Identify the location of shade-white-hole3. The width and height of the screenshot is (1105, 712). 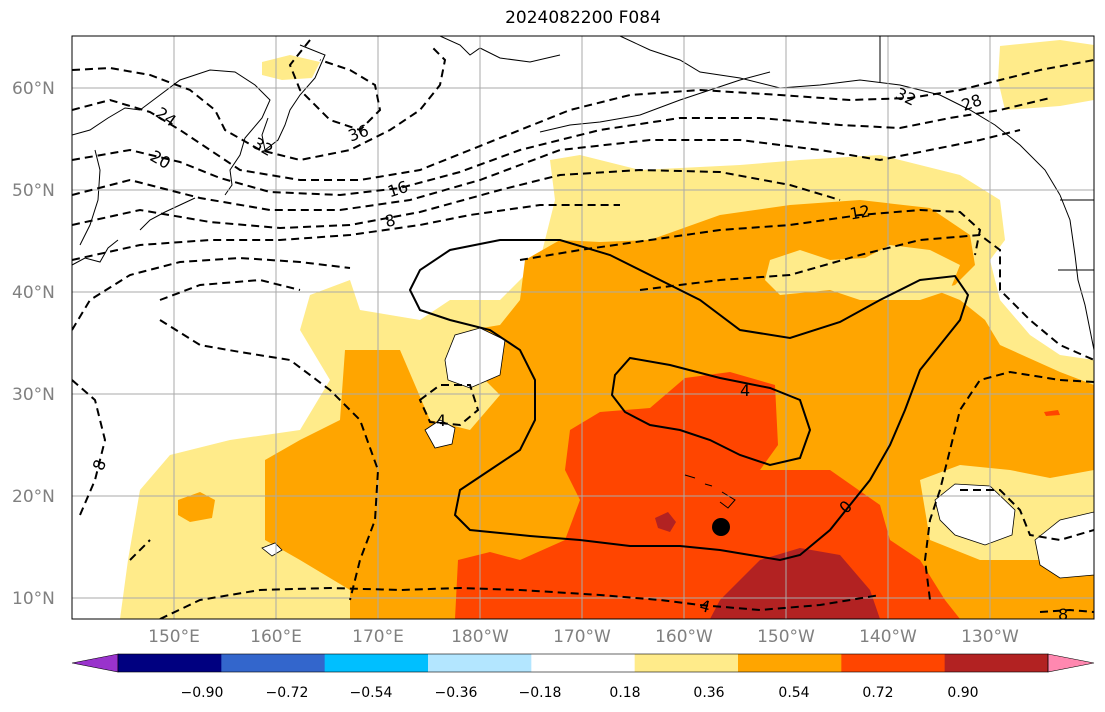
(975, 514).